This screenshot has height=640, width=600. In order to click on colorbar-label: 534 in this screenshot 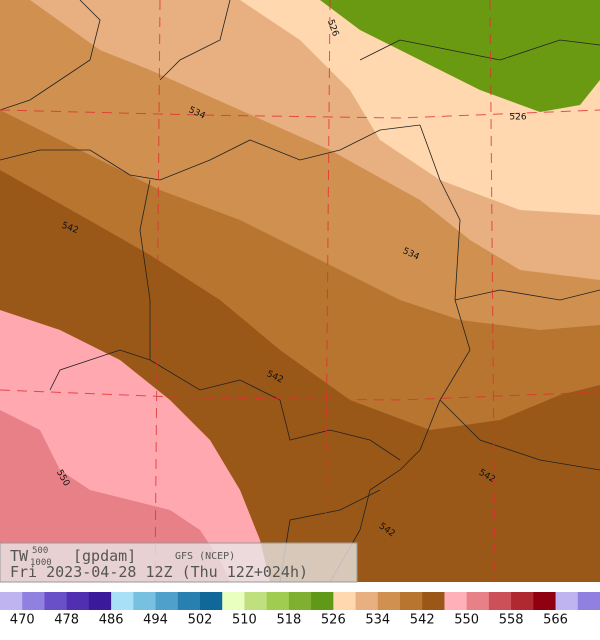, I will do `click(377, 620)`.